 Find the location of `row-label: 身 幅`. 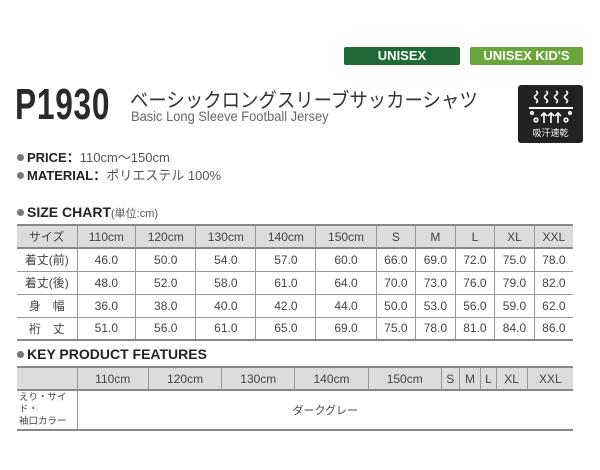

row-label: 身 幅 is located at coordinates (47, 305).